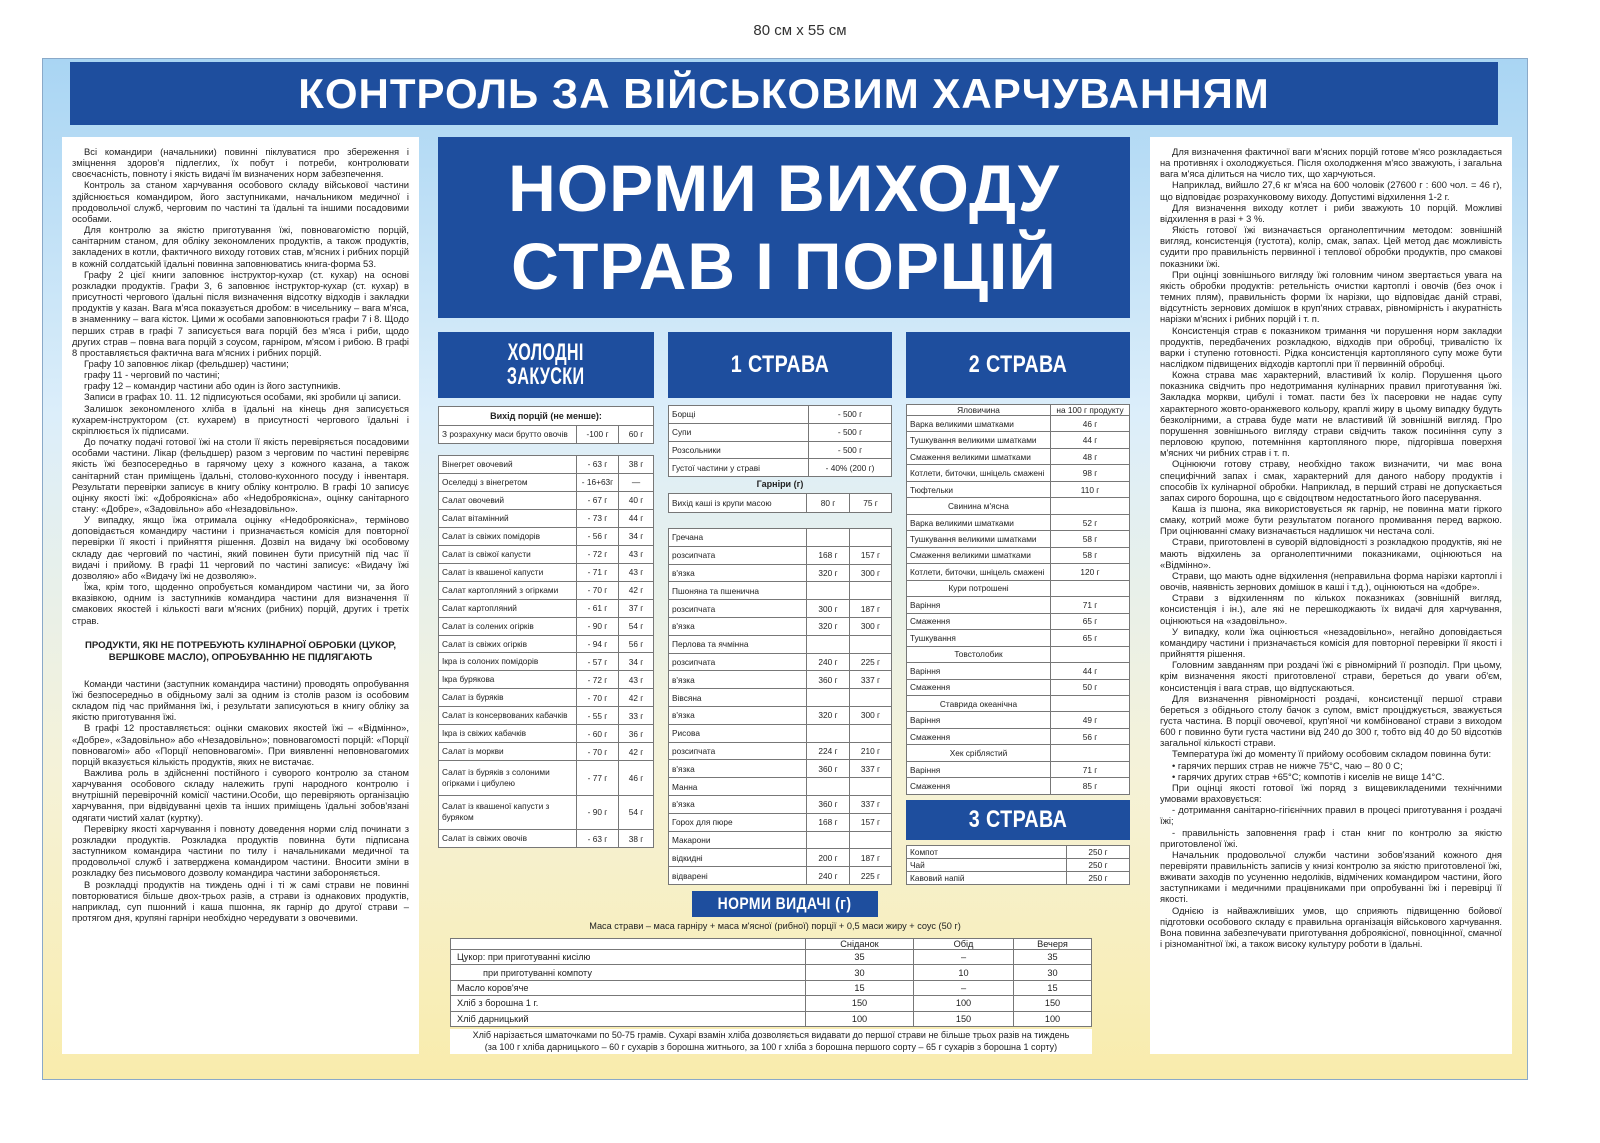  I want to click on drink-row-cell: 250 г, so click(1098, 852).